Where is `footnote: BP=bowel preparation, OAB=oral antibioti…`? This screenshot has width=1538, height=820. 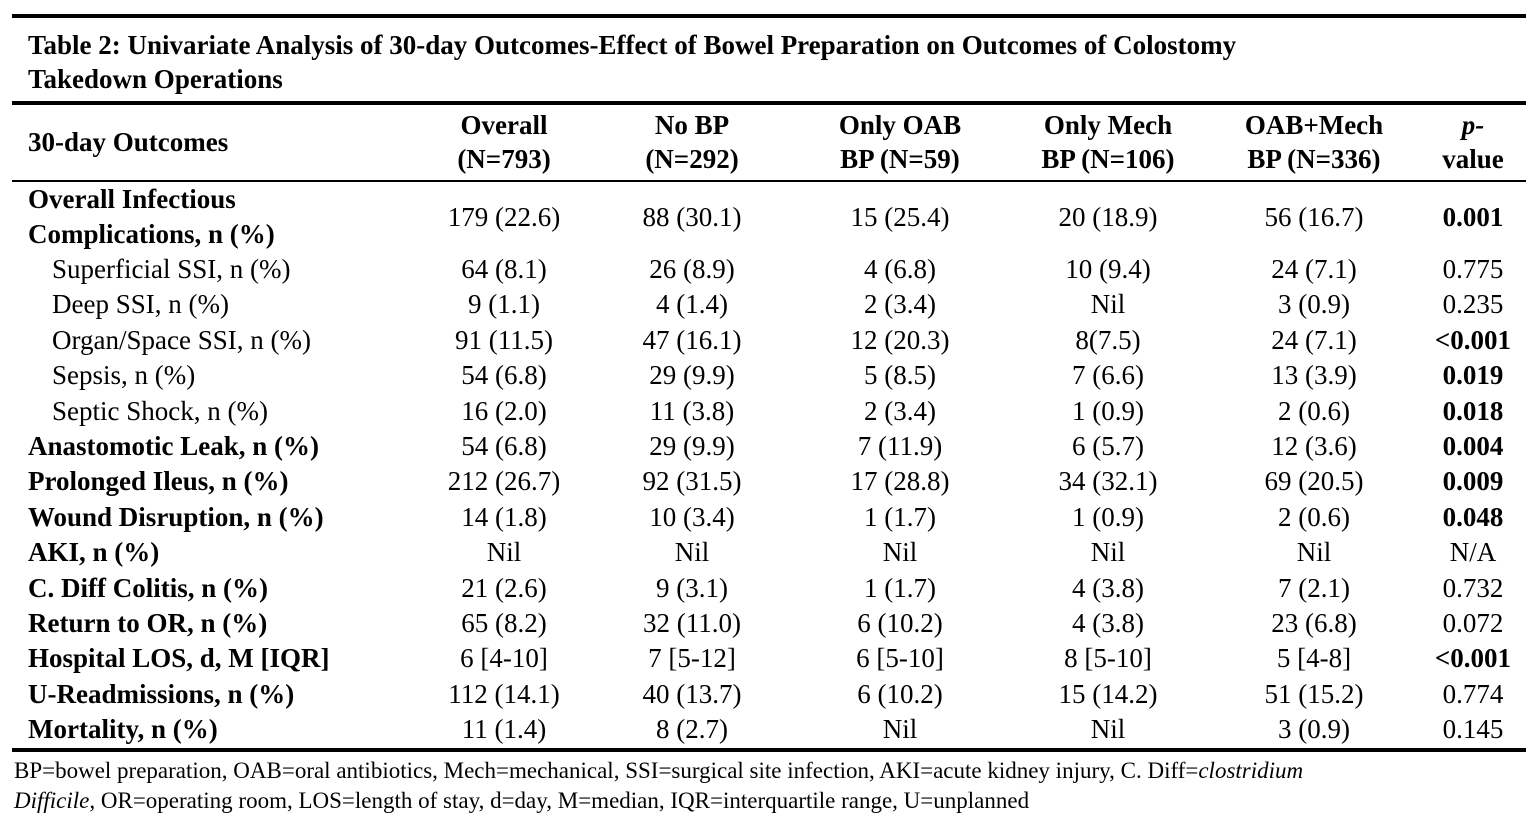 footnote: BP=bowel preparation, OAB=oral antibioti… is located at coordinates (659, 785).